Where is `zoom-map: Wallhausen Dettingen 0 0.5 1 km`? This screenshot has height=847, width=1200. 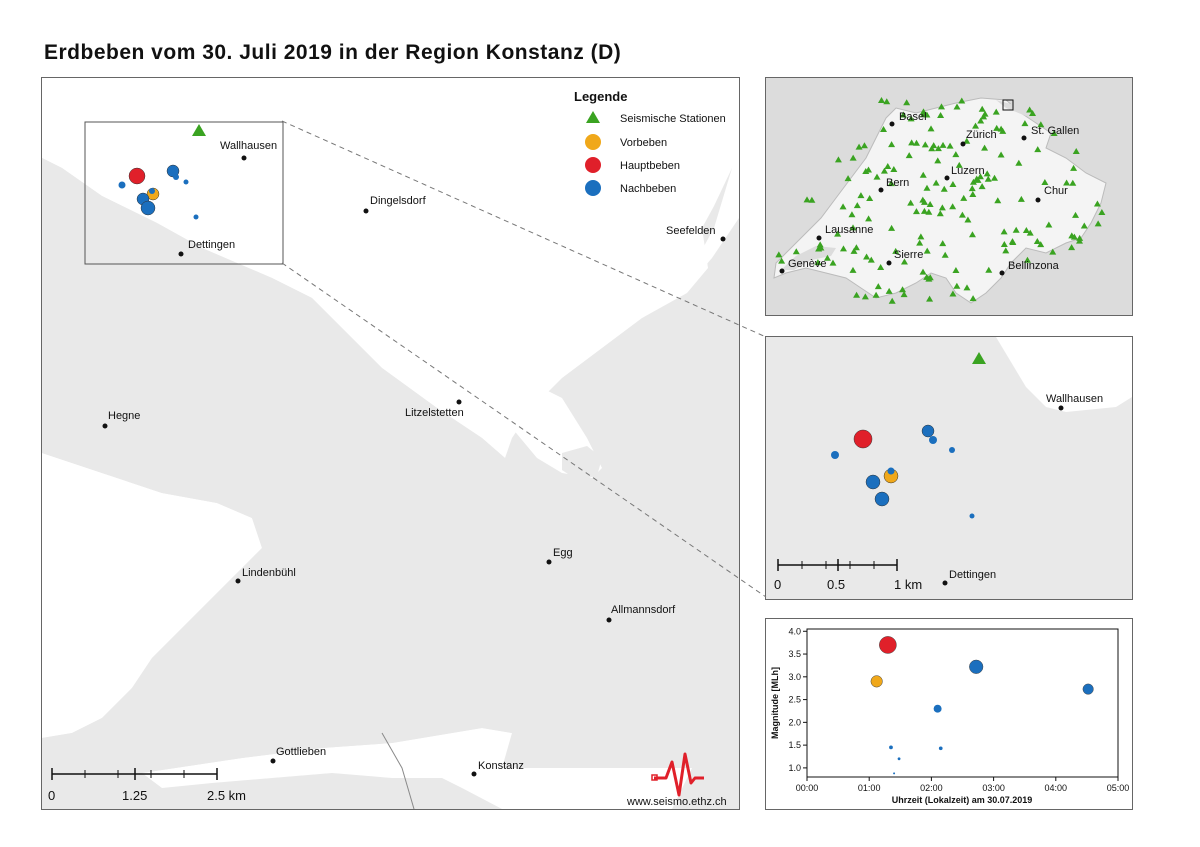
zoom-map: Wallhausen Dettingen 0 0.5 1 km is located at coordinates (949, 468).